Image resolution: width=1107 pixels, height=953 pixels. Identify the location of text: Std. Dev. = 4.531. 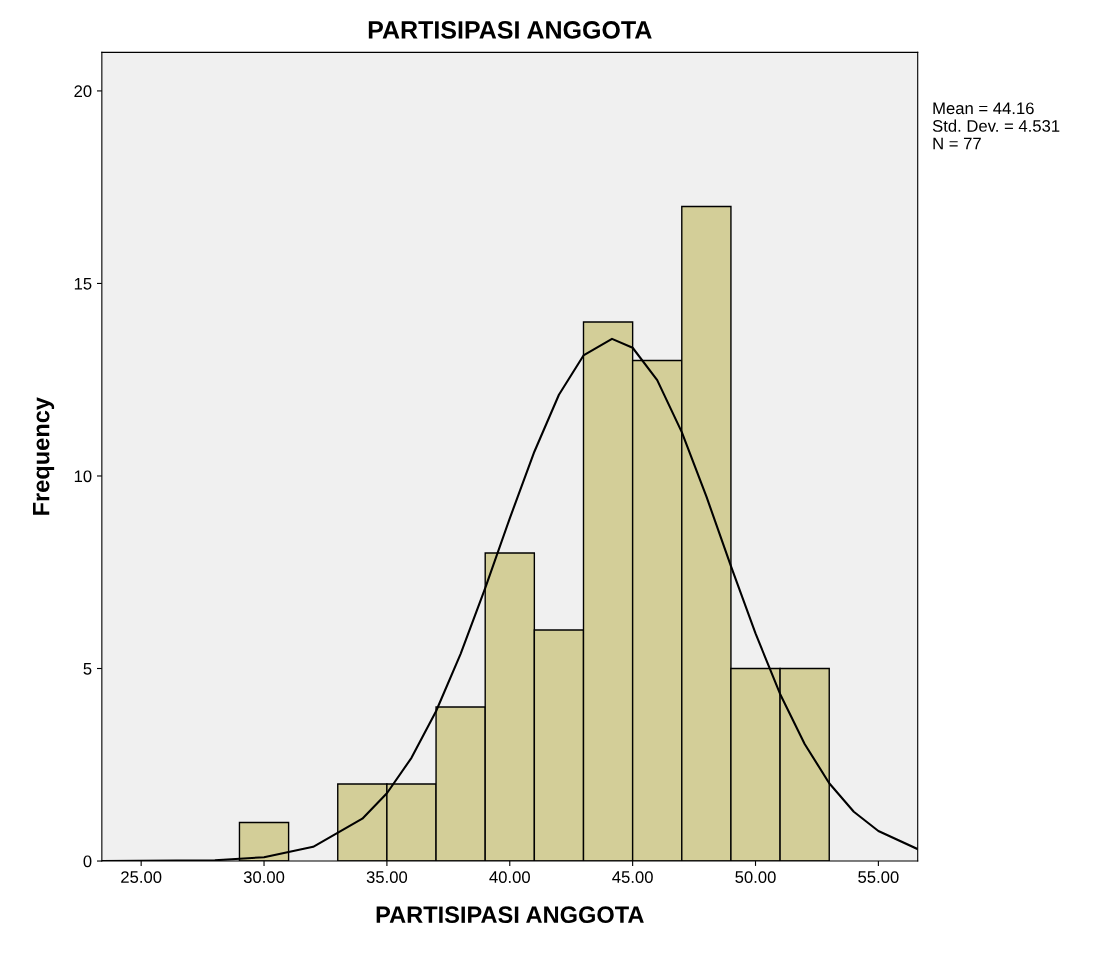
(996, 125).